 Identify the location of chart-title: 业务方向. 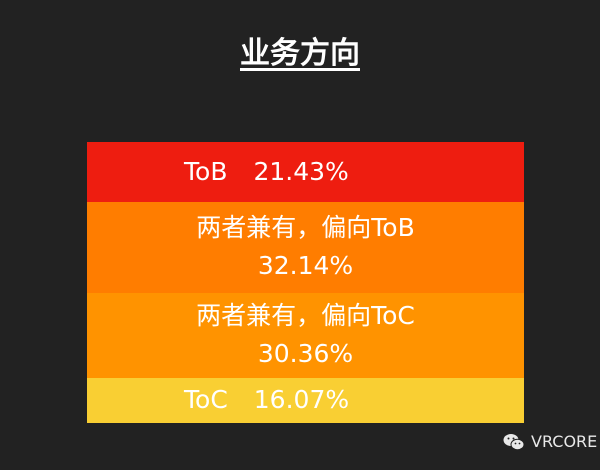
(300, 53).